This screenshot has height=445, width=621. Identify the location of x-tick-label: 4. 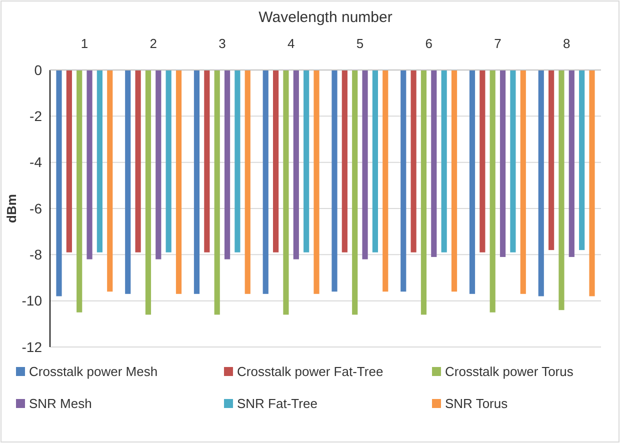
(291, 43).